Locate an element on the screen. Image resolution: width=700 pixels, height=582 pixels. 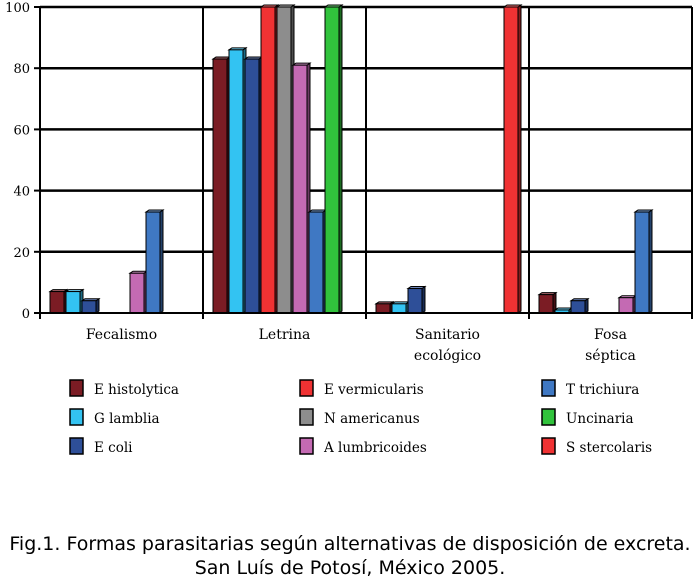
legend-label: G lamblia is located at coordinates (127, 419).